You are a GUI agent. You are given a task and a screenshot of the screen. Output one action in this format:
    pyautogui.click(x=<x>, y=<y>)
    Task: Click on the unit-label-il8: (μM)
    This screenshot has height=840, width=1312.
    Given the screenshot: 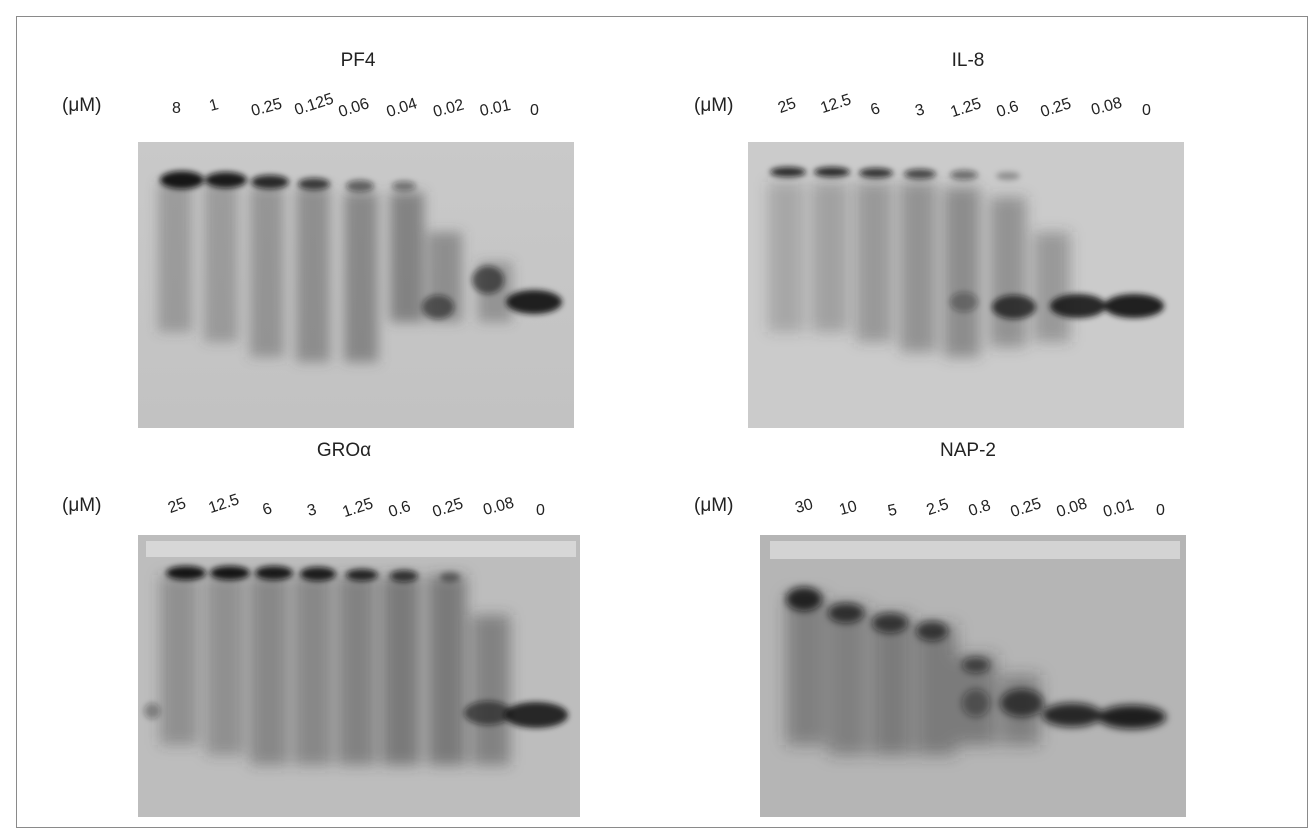 What is the action you would take?
    pyautogui.click(x=714, y=105)
    